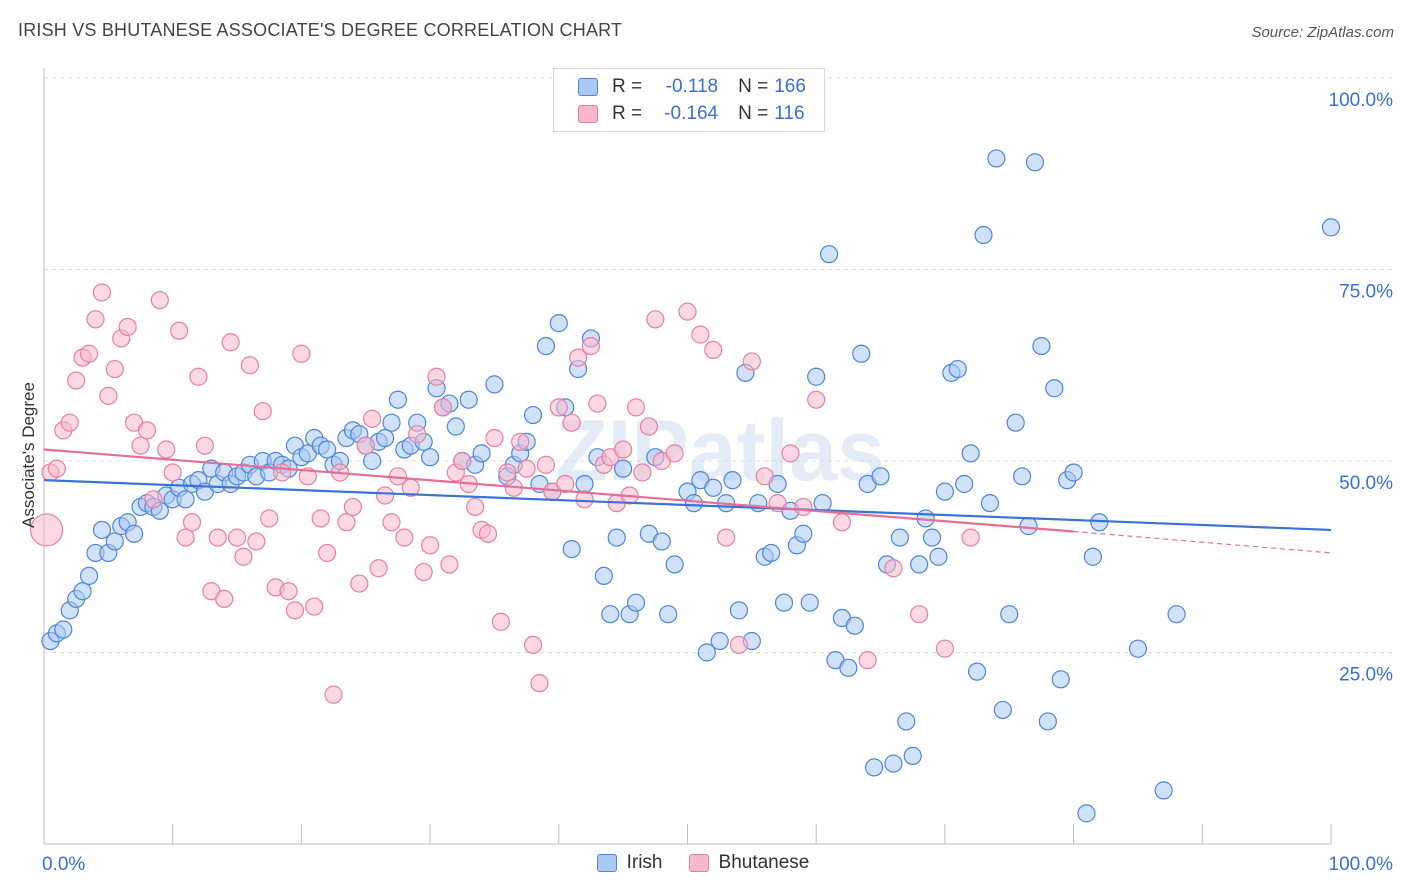 The height and width of the screenshot is (892, 1406). I want to click on r-label: R =, so click(627, 86).